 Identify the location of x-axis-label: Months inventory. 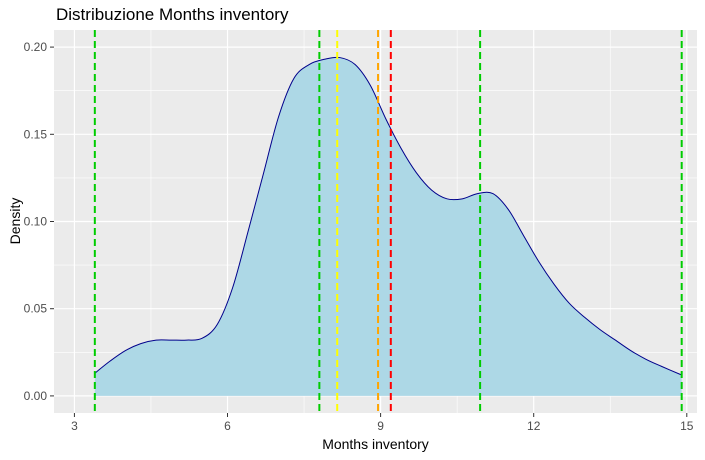
(375, 444).